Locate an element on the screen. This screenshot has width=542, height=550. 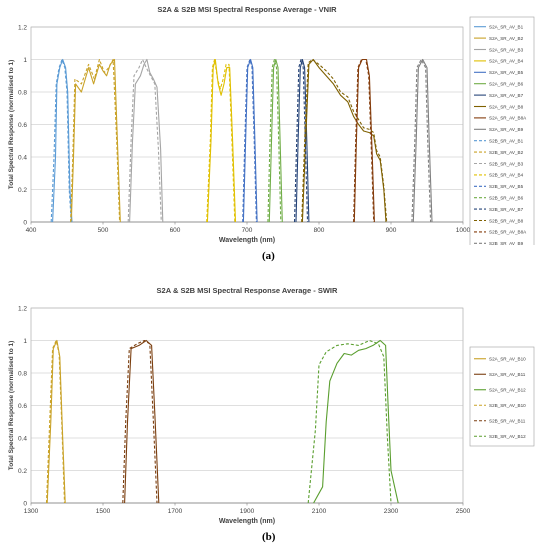
x-tick-label: 500 is located at coordinates (103, 230).